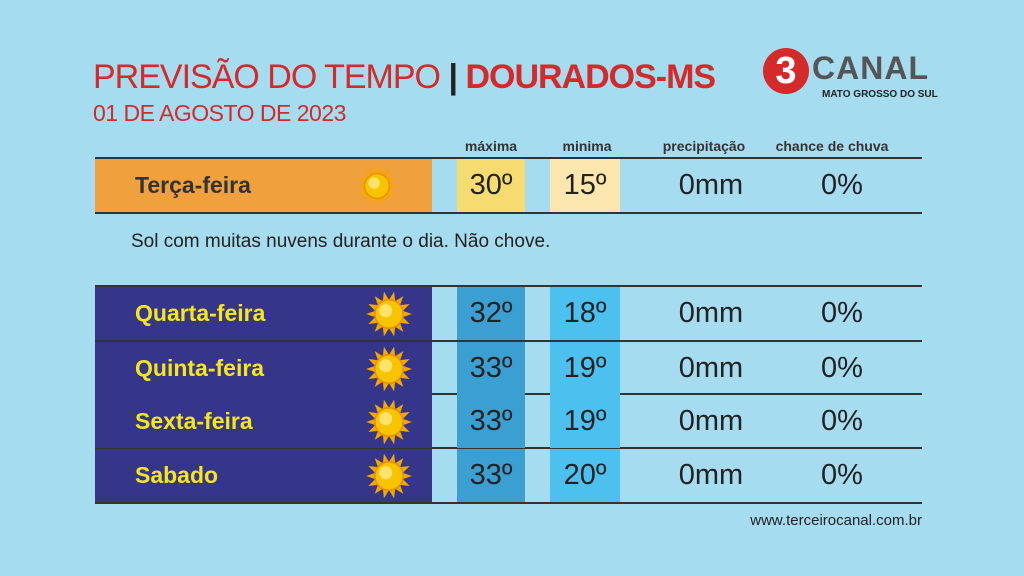 This screenshot has width=1024, height=576. What do you see at coordinates (585, 475) in the screenshot?
I see `min-temp: 20º` at bounding box center [585, 475].